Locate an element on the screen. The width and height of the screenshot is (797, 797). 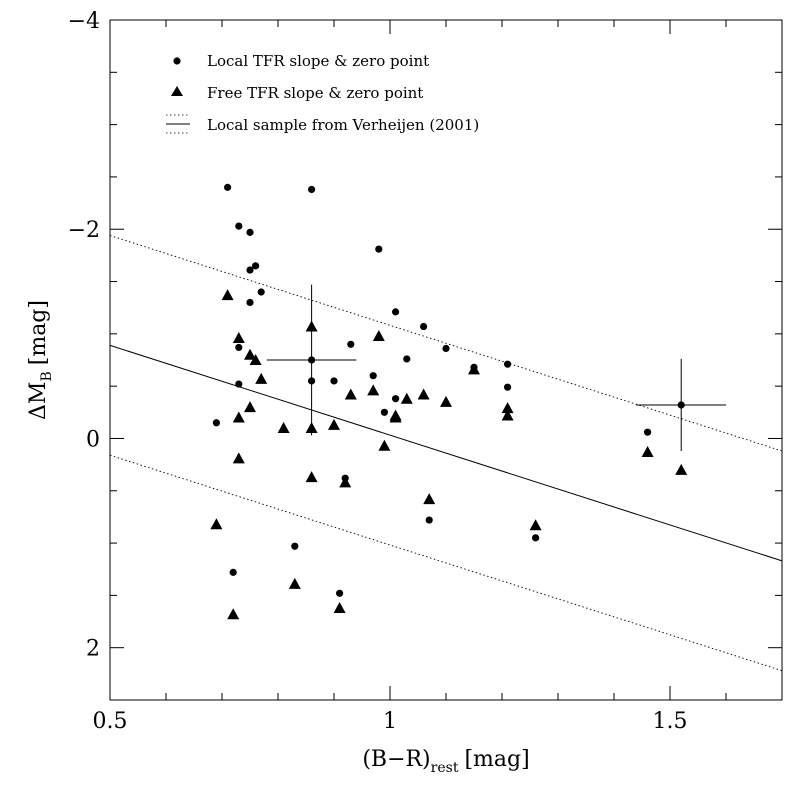
x-tick-labels: 0.5 1 1.5 is located at coordinates (390, 721).